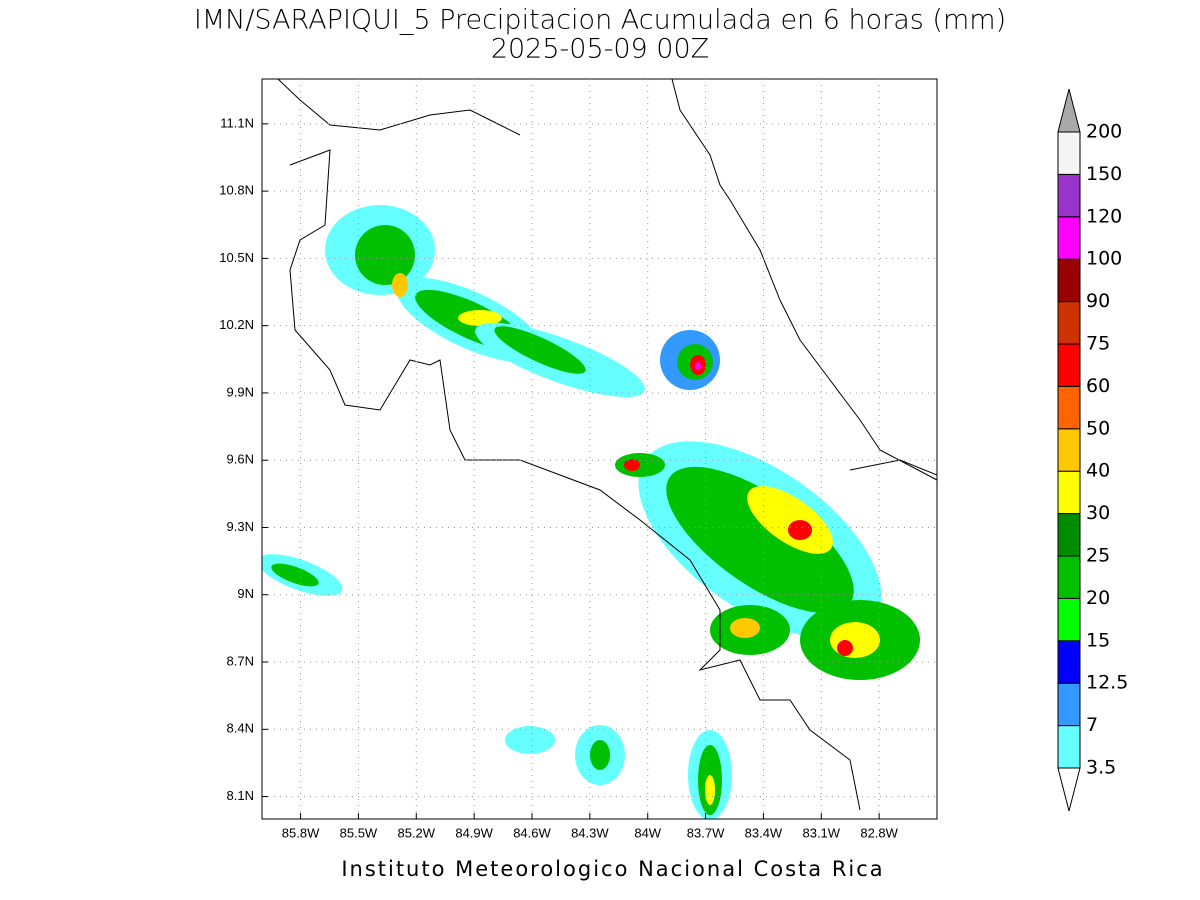  Describe the element at coordinates (1104, 132) in the screenshot. I see `colorbar-label: 200` at that location.